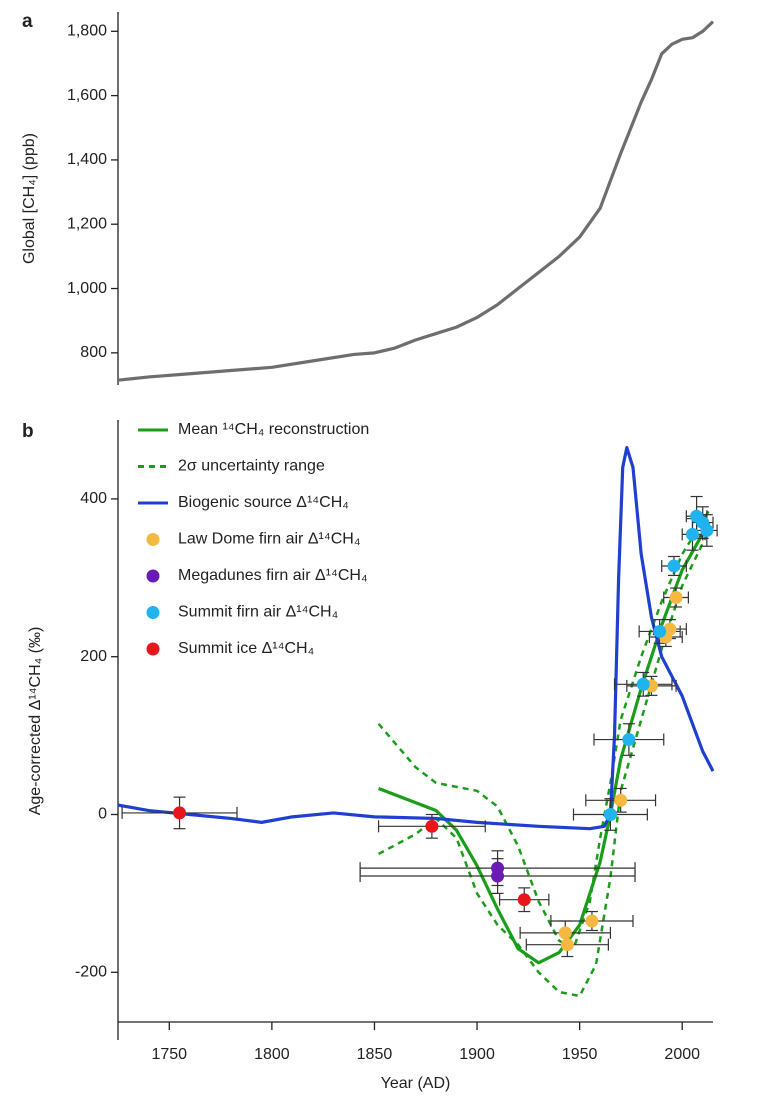 This screenshot has width=768, height=1107. What do you see at coordinates (29, 198) in the screenshot?
I see `y-axis-label: Global [CH₄] (ppb)` at bounding box center [29, 198].